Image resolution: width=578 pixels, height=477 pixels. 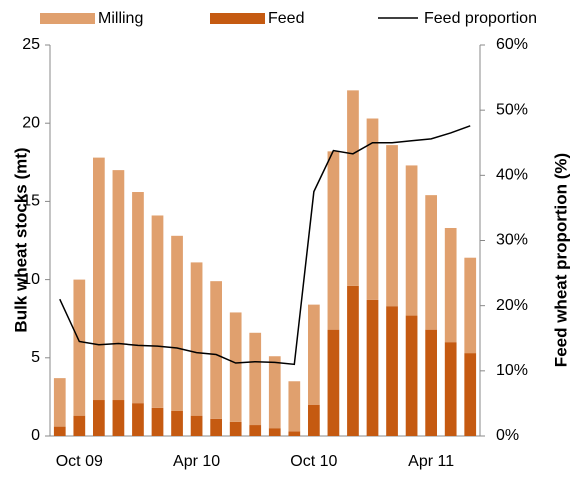 What do you see at coordinates (35, 435) in the screenshot?
I see `y-tick-label: 0` at bounding box center [35, 435].